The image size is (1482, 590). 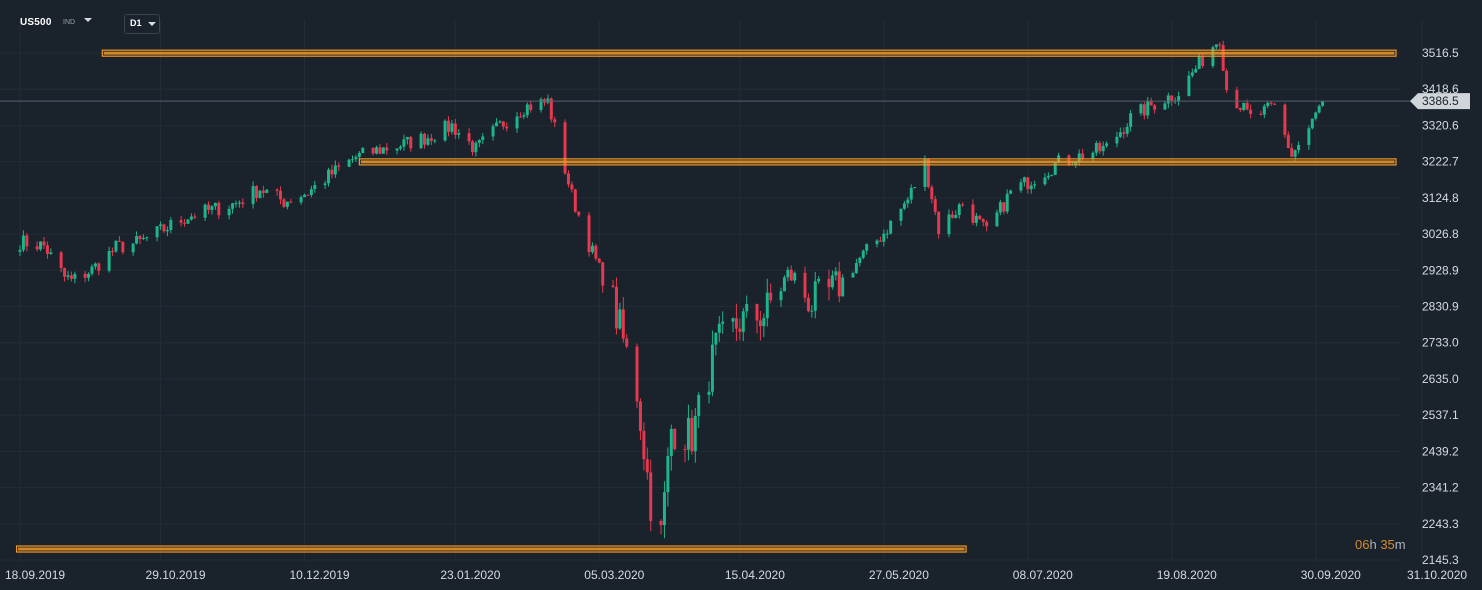 What do you see at coordinates (1440, 101) in the screenshot?
I see `current-price-label: 3386.5` at bounding box center [1440, 101].